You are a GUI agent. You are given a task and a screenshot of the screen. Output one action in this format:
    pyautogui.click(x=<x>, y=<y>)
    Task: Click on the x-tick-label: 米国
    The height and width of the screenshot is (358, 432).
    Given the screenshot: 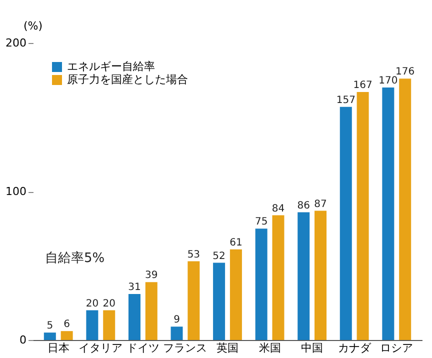 What is the action you would take?
    pyautogui.click(x=269, y=348)
    